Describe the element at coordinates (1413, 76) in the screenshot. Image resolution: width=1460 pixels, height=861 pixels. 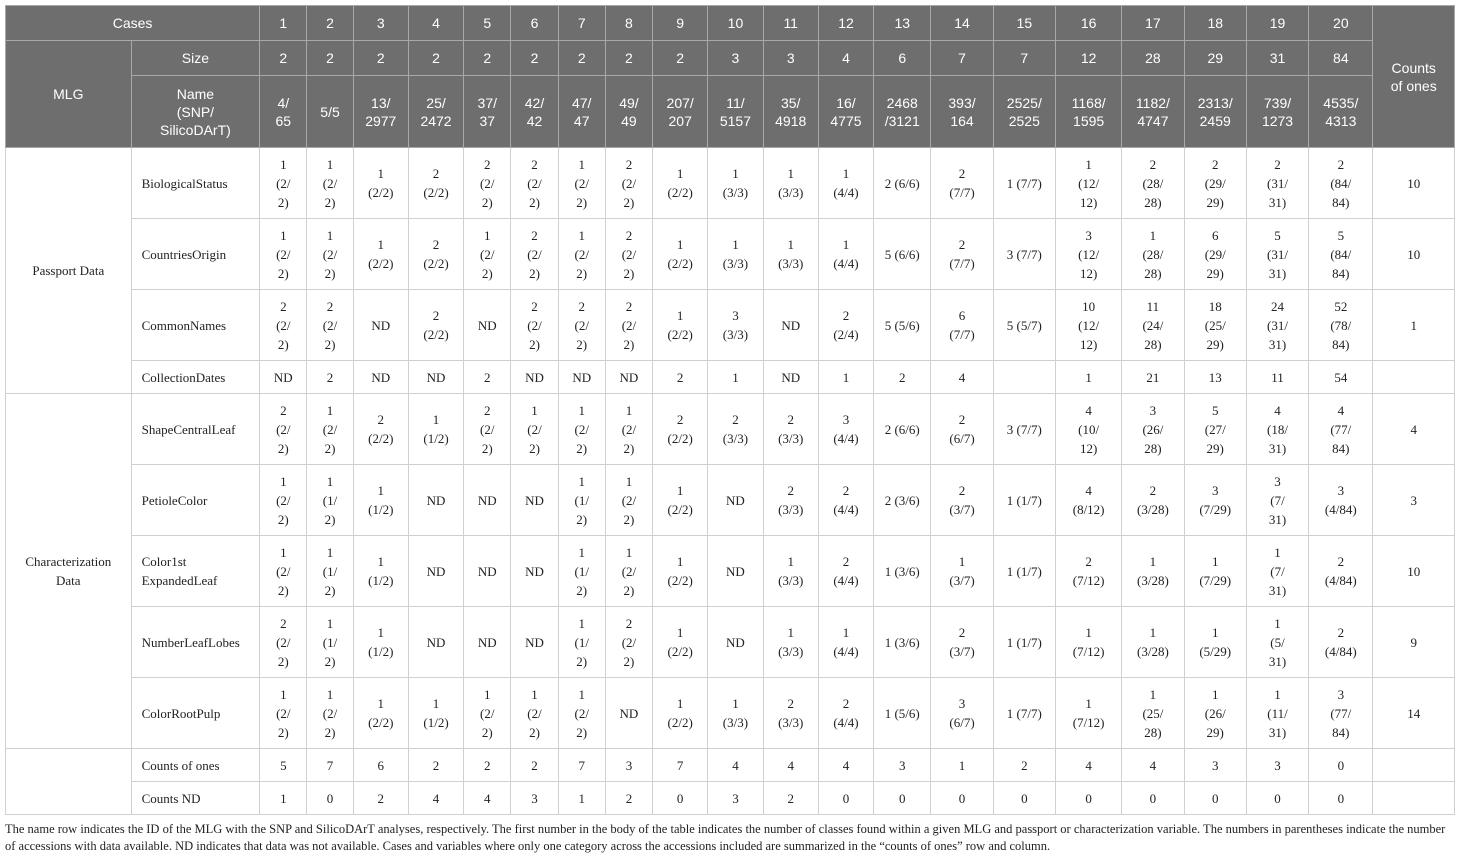
I see `counts-of-ones-header: Counts of ones` at that location.